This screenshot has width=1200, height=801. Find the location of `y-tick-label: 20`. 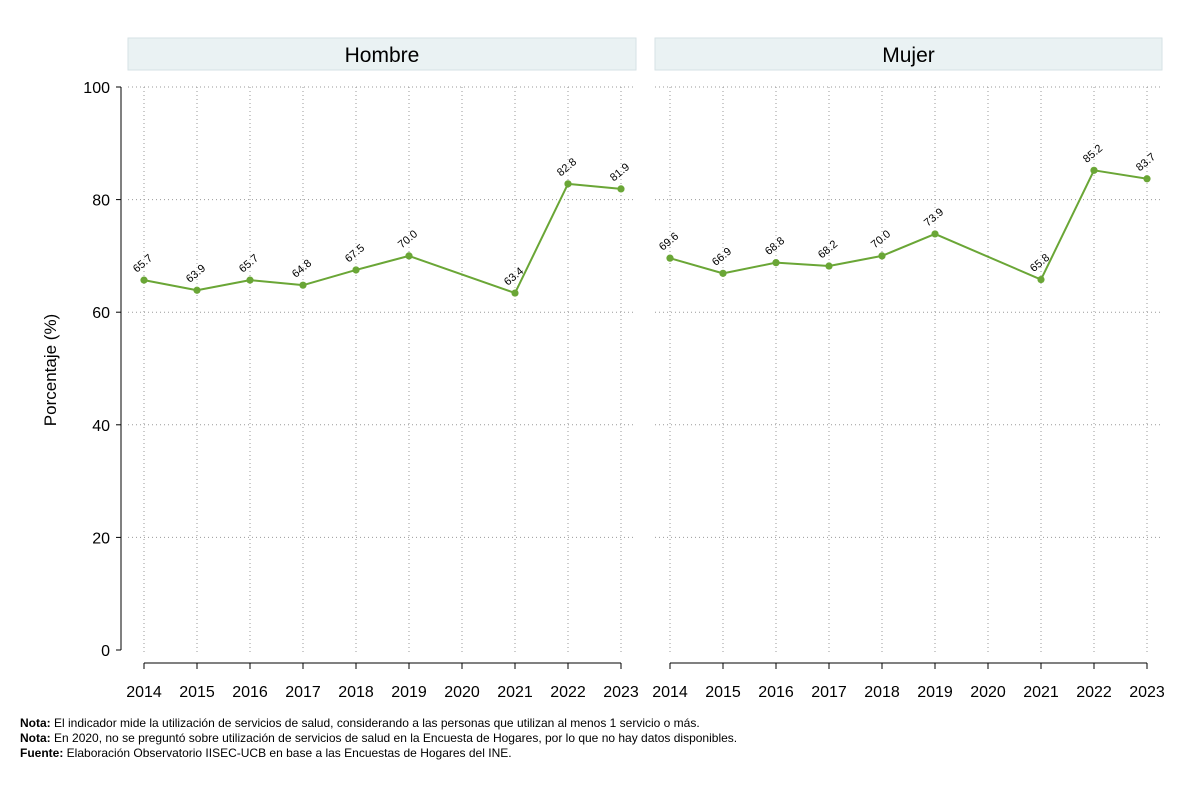

y-tick-label: 20 is located at coordinates (101, 538).